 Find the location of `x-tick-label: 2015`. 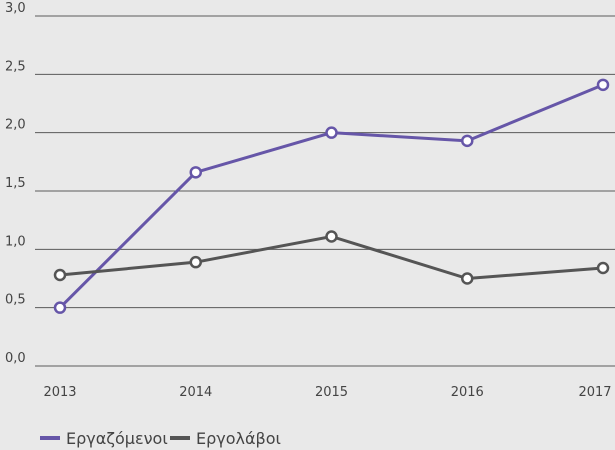

x-tick-label: 2015 is located at coordinates (331, 392).